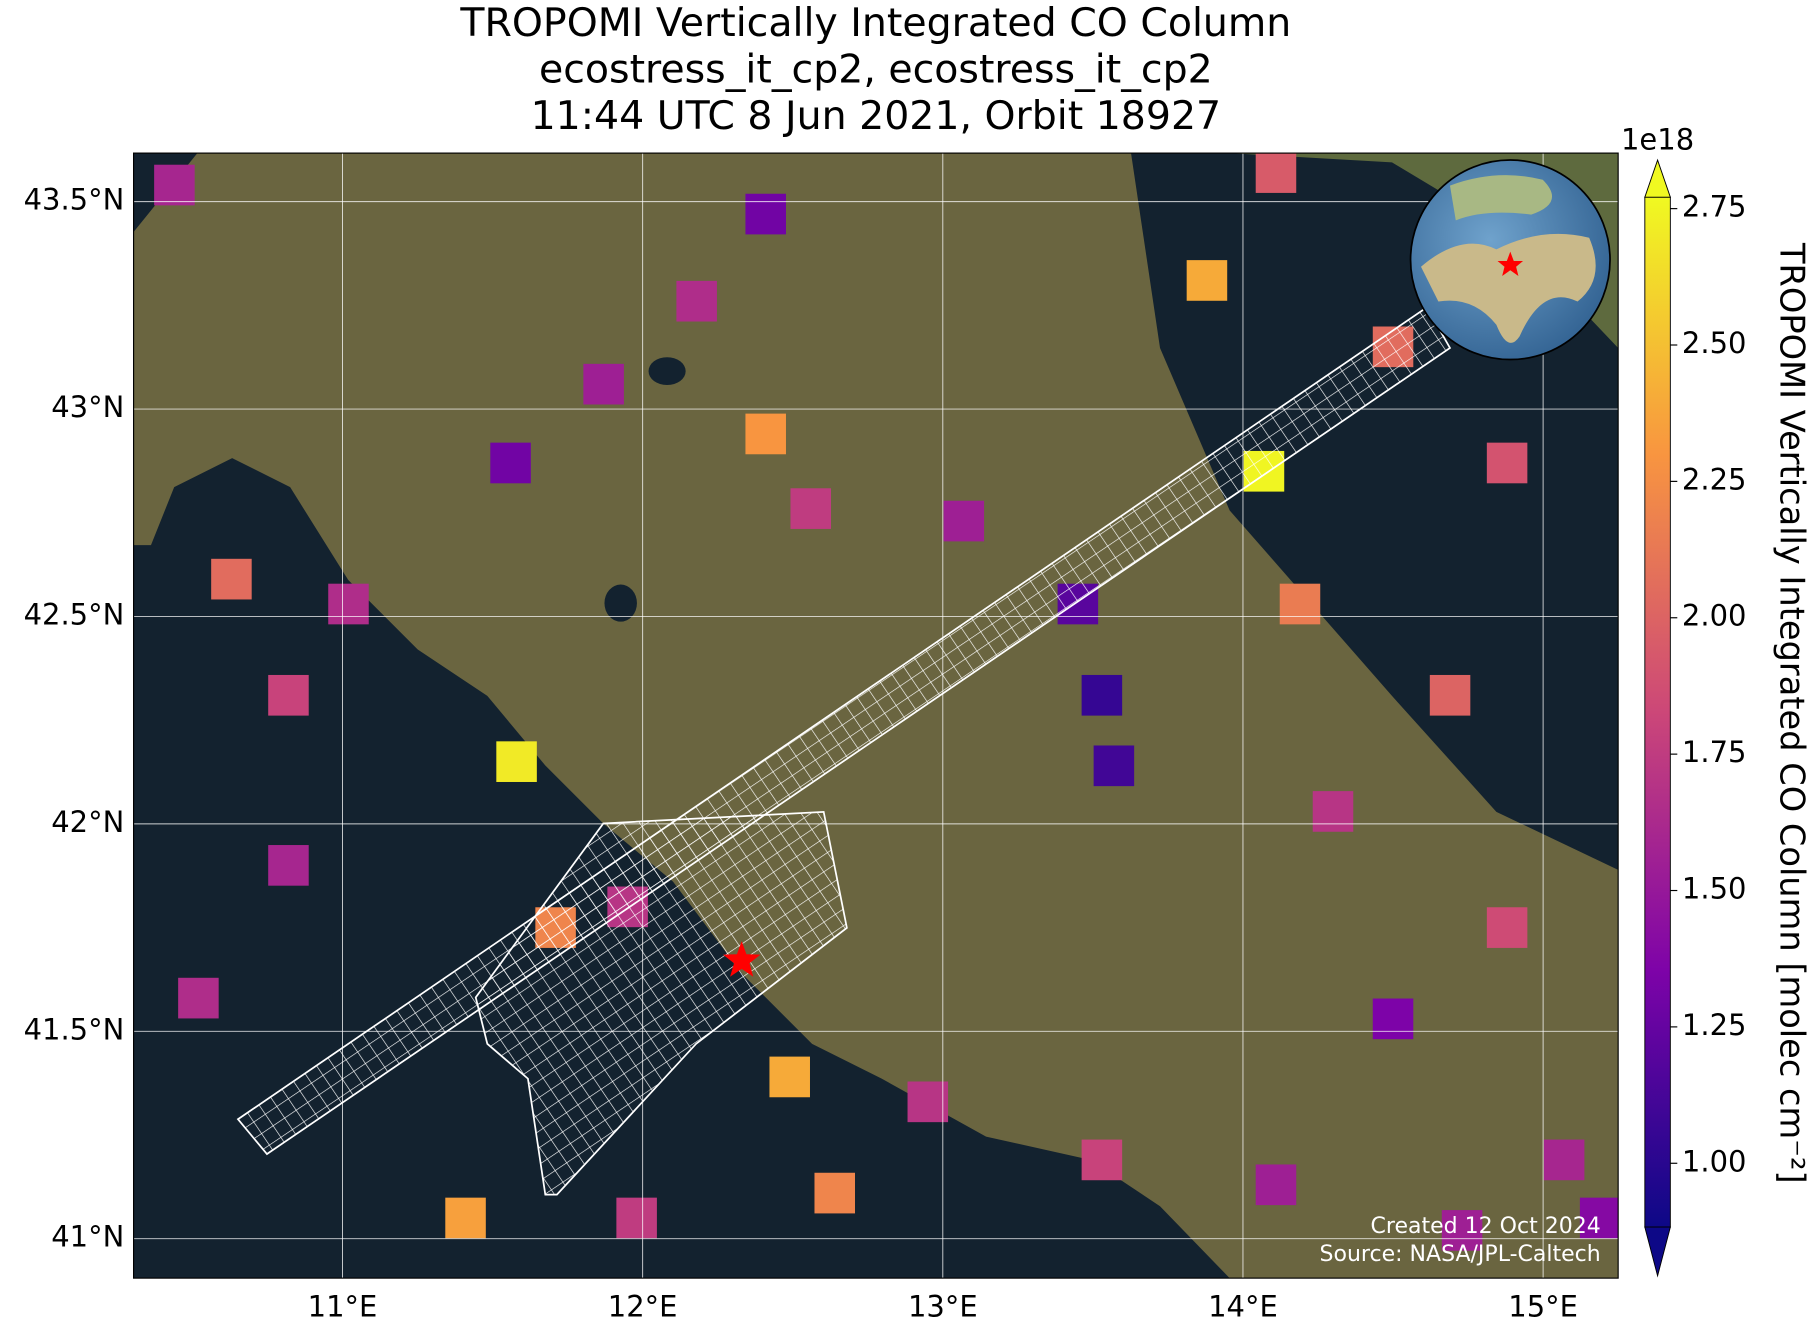  Describe the element at coordinates (742, 959) in the screenshot. I see `site-marker` at that location.